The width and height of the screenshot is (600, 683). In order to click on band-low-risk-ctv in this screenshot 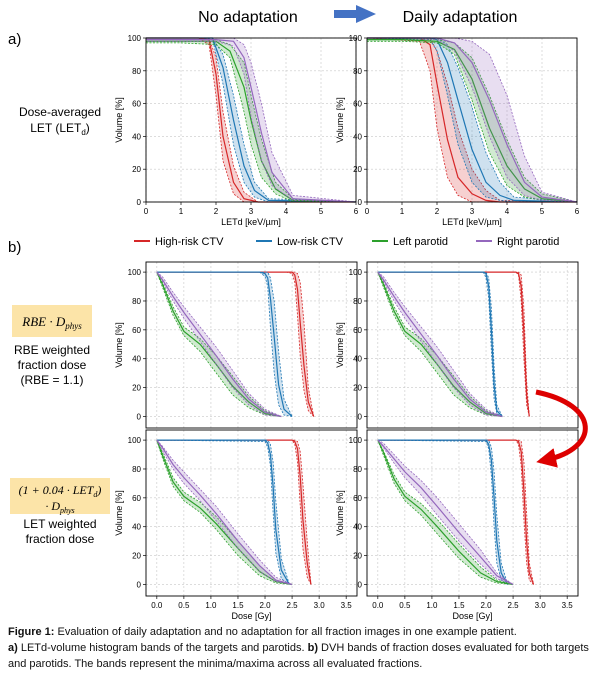, I will do `click(472, 120)`.